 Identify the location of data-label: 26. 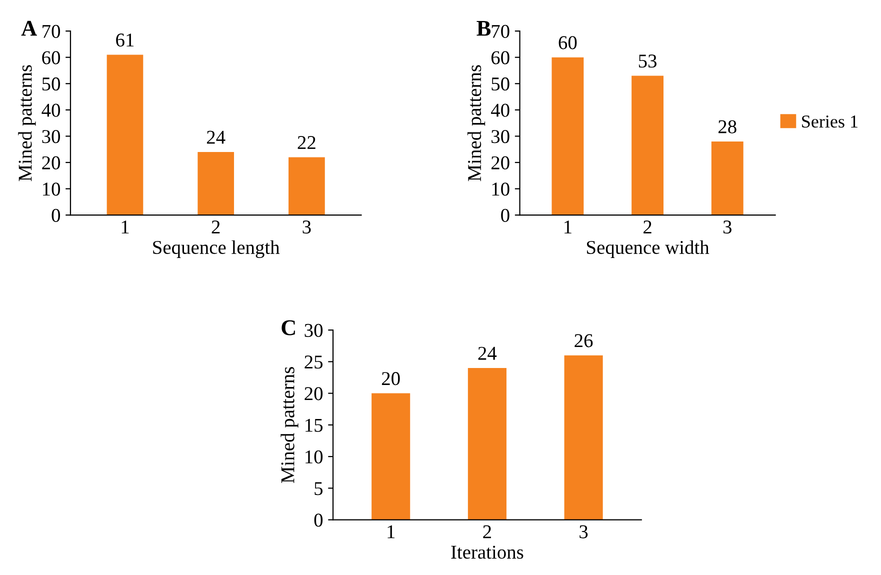
(583, 341).